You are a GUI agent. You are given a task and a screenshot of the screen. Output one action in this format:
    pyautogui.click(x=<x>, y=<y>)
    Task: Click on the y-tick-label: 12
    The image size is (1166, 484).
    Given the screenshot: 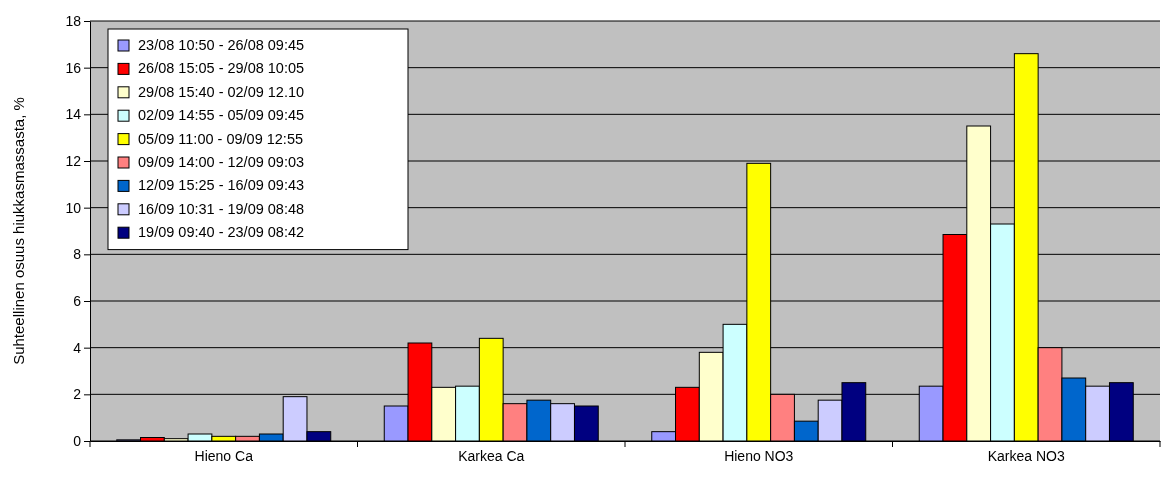 What is the action you would take?
    pyautogui.click(x=73, y=160)
    